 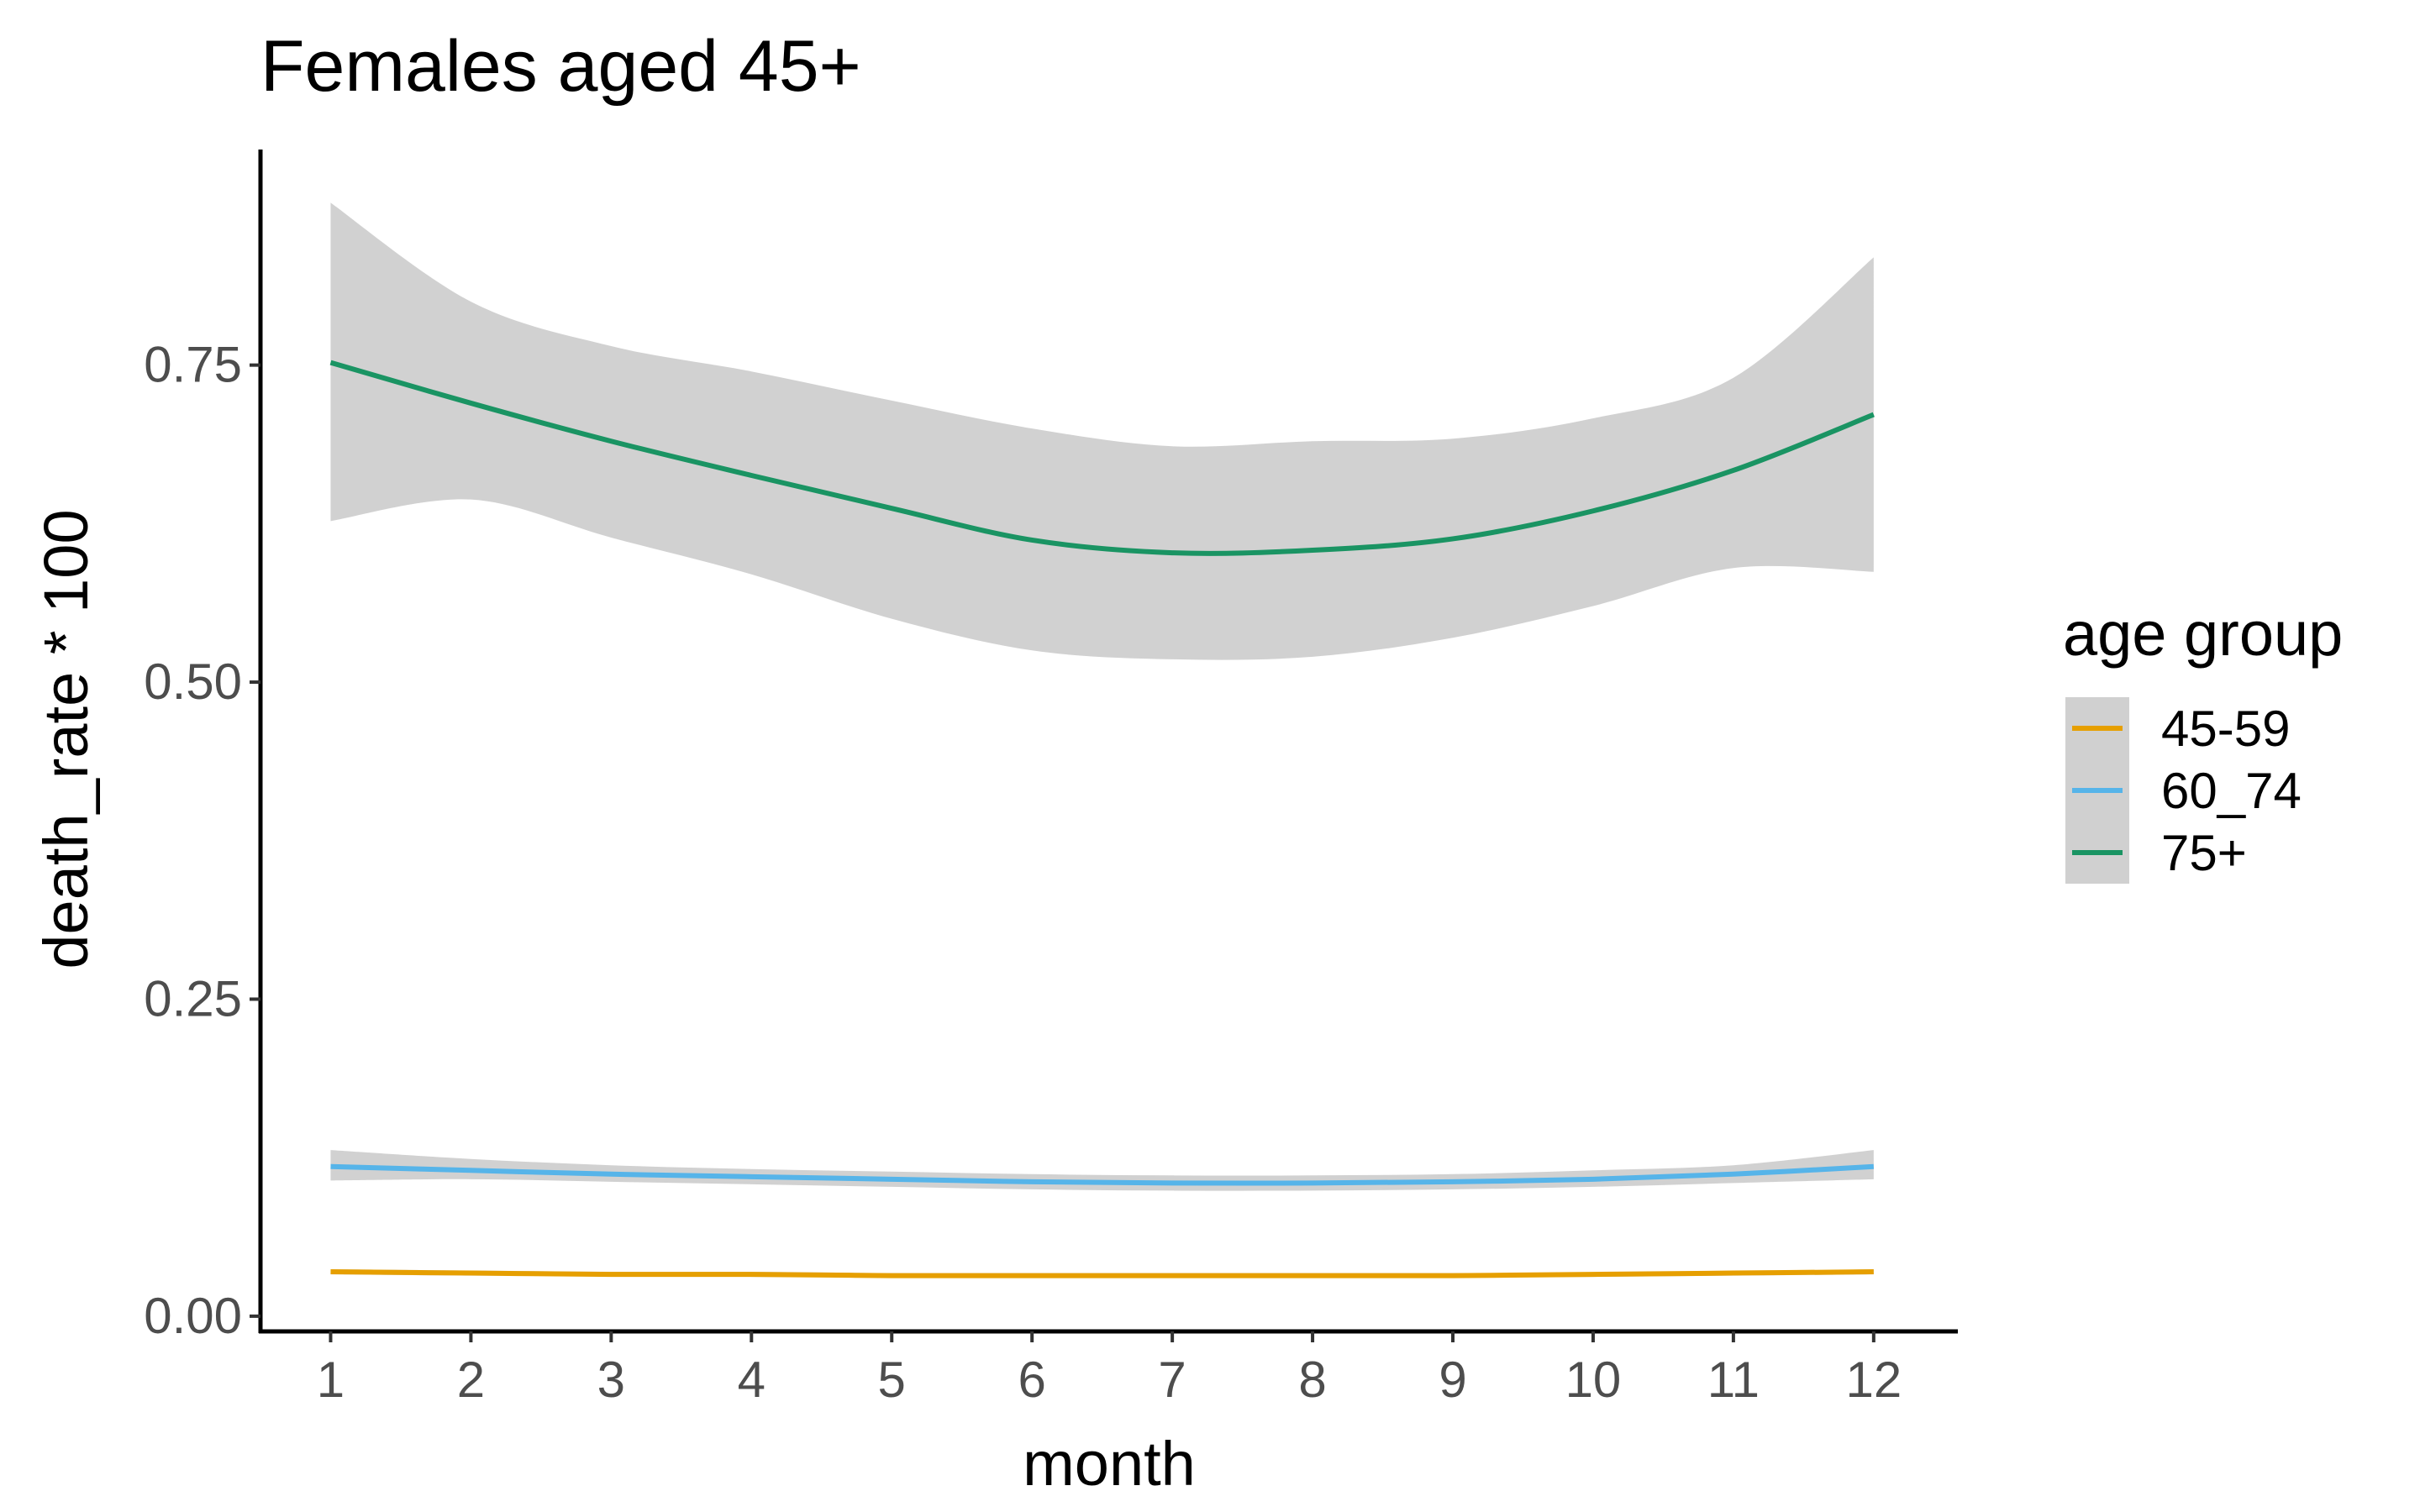 I want to click on y-axis-ticks: 0.00 0.25 0.50 0.75, so click(x=202, y=840).